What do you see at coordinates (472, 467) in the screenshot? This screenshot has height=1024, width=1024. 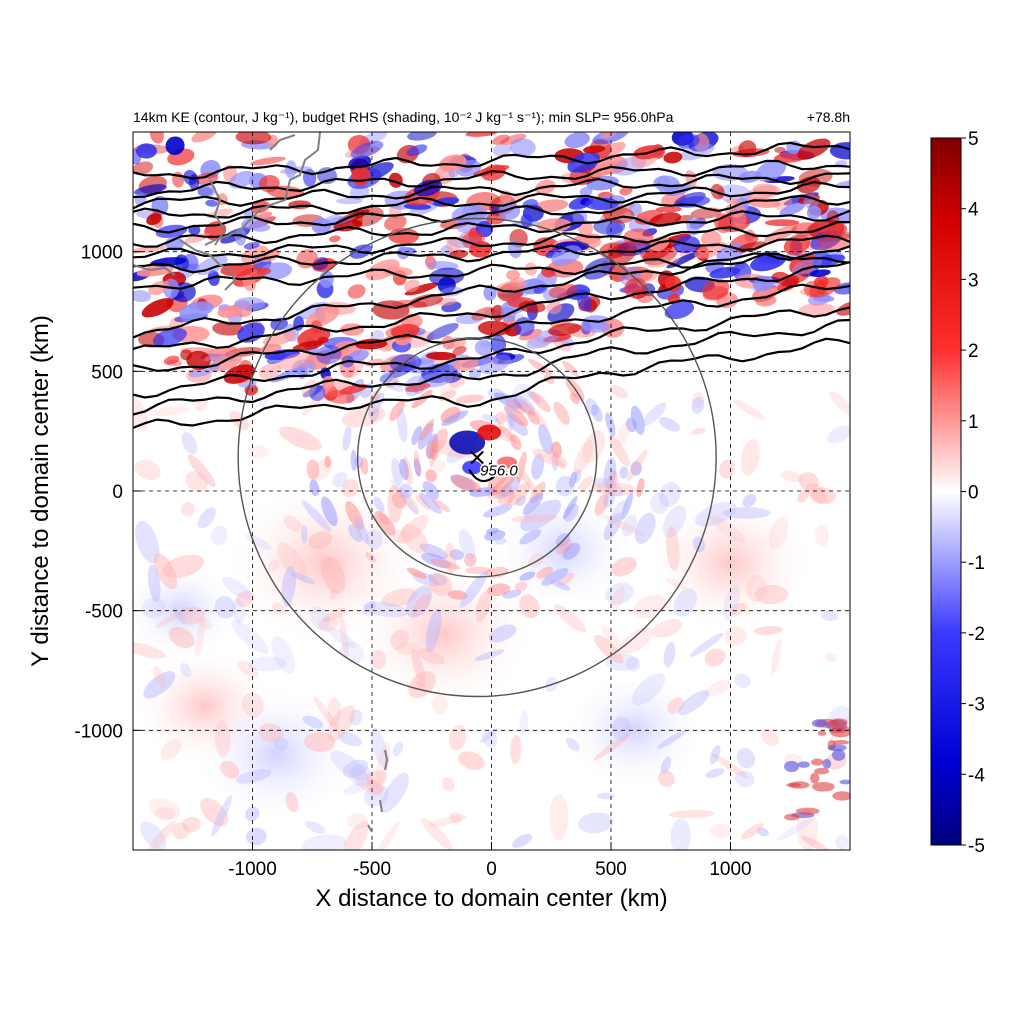 I see `shading-core` at bounding box center [472, 467].